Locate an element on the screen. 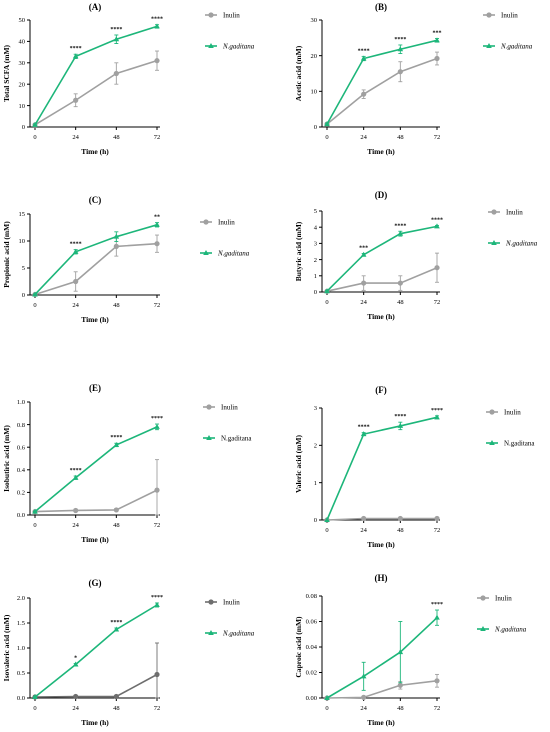  panel-title: (H) is located at coordinates (381, 578).